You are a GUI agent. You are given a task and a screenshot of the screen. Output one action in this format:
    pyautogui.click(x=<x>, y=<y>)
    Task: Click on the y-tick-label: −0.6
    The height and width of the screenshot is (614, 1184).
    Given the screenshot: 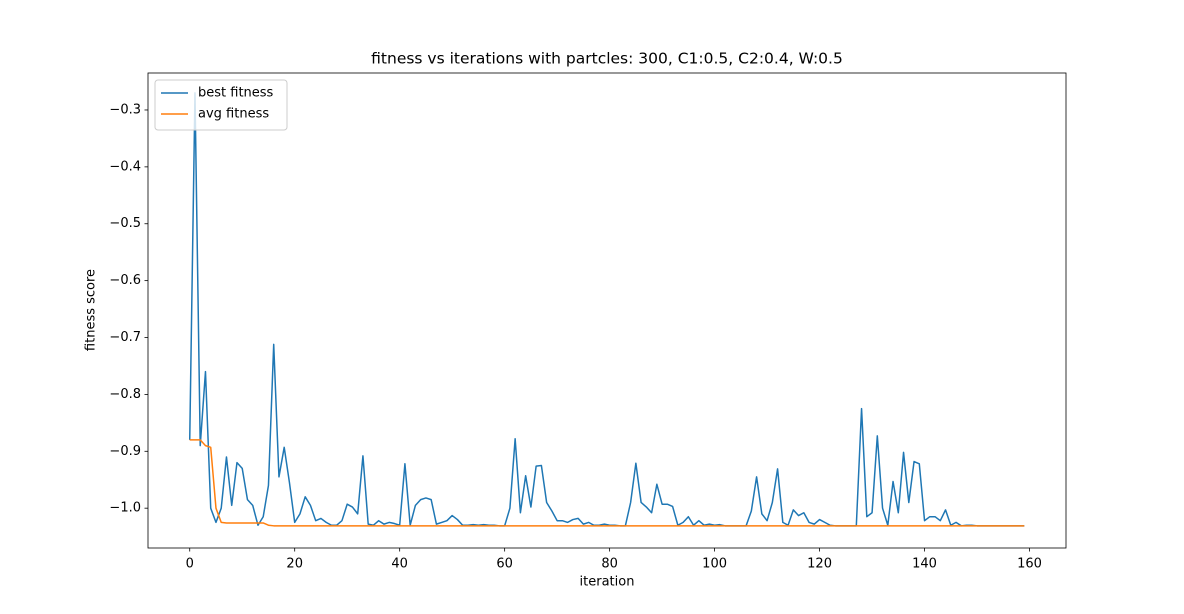 What is the action you would take?
    pyautogui.click(x=125, y=280)
    